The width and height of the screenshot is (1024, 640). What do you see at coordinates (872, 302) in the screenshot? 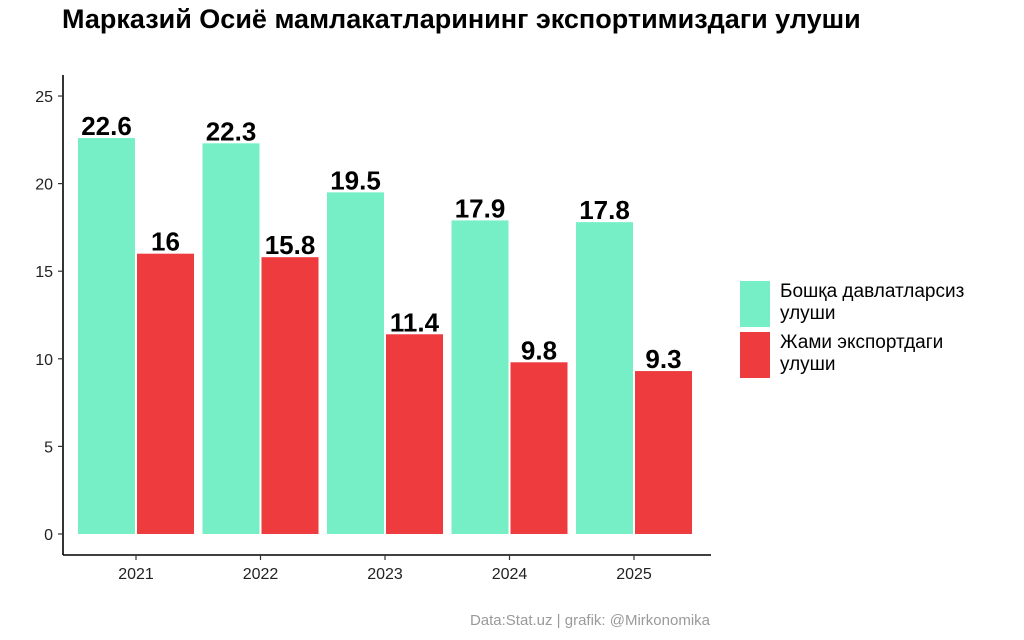
I see `legend-label-series-1: Бошқа давлатларсиз улуши` at bounding box center [872, 302].